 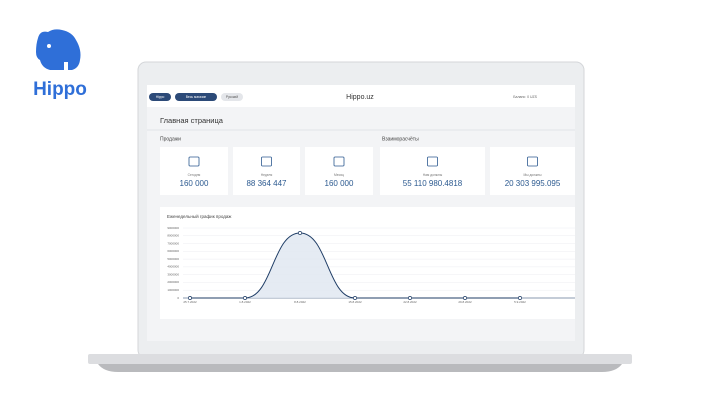 What do you see at coordinates (60, 89) in the screenshot?
I see `logo-text: Hippo` at bounding box center [60, 89].